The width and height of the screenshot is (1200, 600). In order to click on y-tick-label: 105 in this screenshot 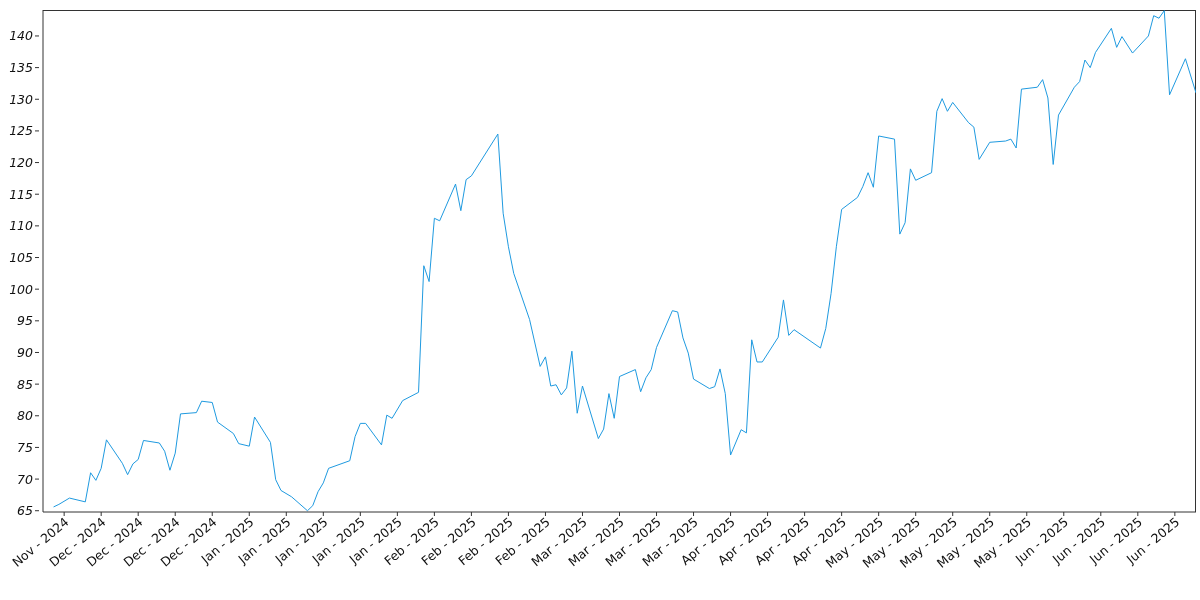, I will do `click(21, 258)`.